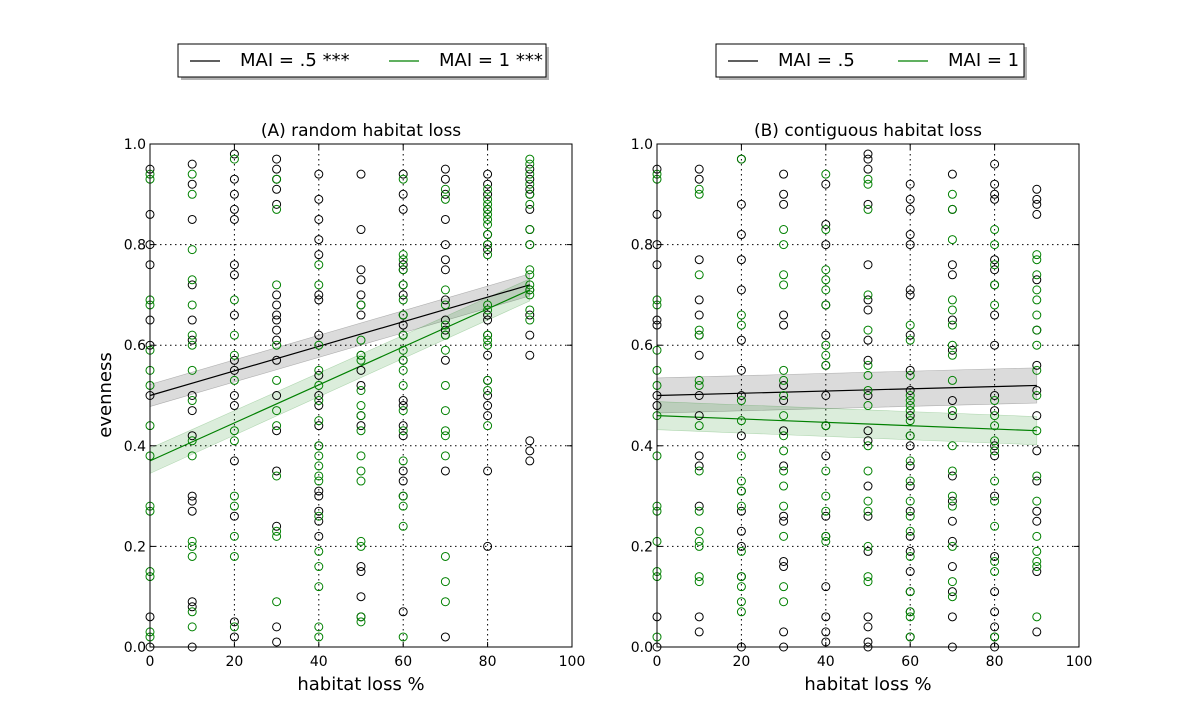  Describe the element at coordinates (642, 145) in the screenshot. I see `y-tick-label: 1.0` at that location.